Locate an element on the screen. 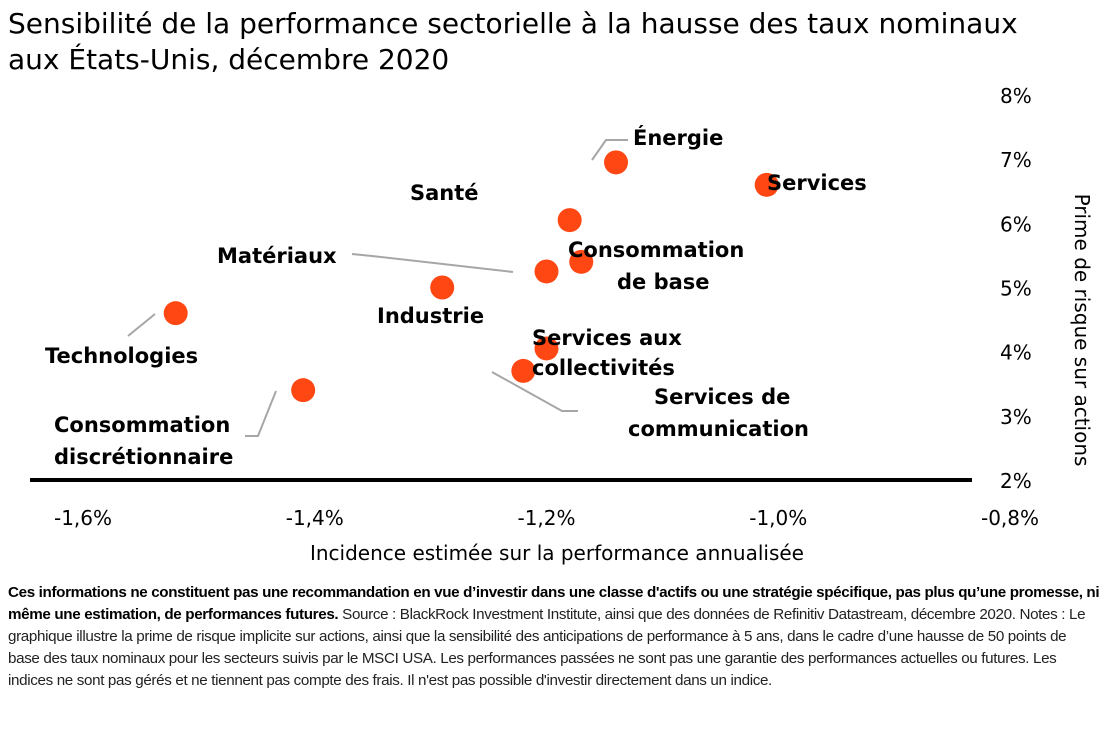 Image resolution: width=1108 pixels, height=744 pixels. point-label-consommation-de-base: de base is located at coordinates (663, 282).